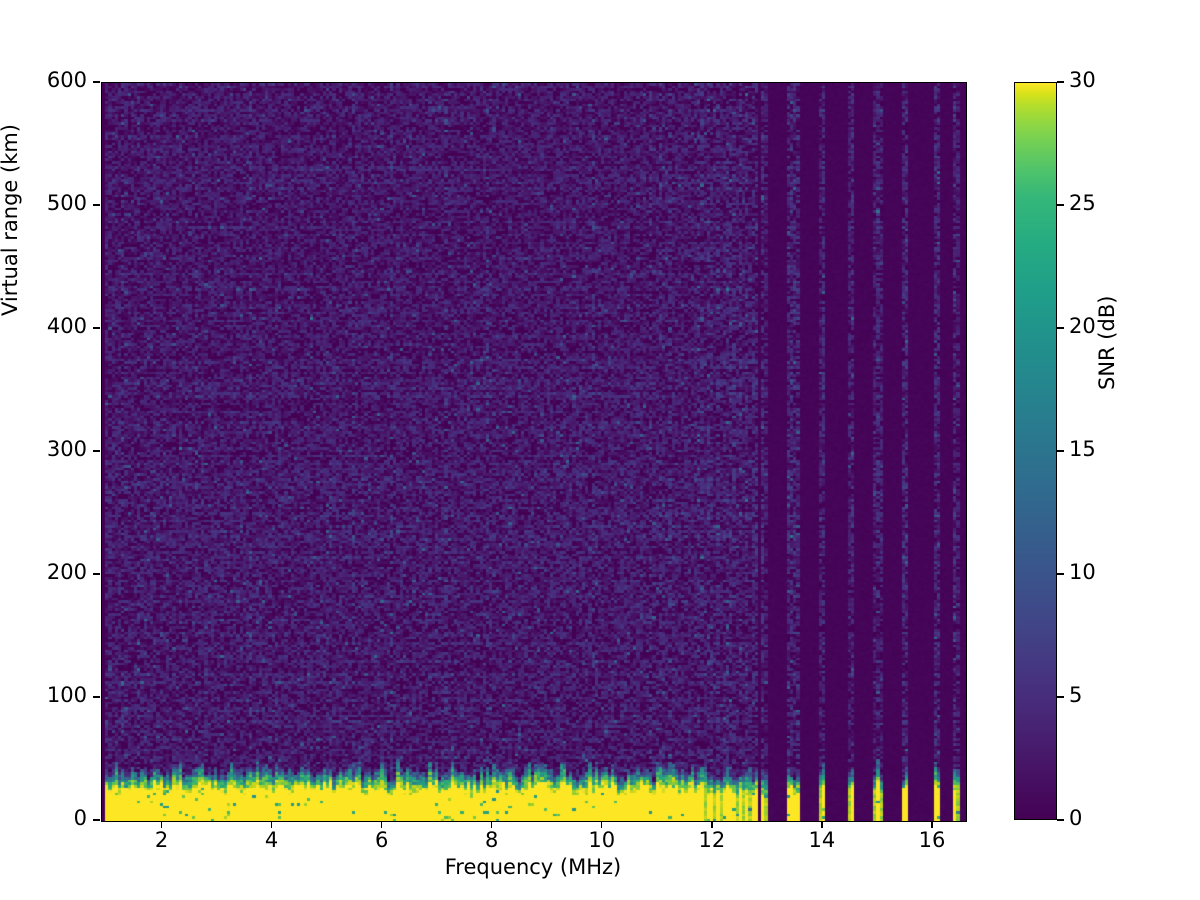 Image resolution: width=1200 pixels, height=900 pixels. I want to click on y-tick-label: 200, so click(66, 572).